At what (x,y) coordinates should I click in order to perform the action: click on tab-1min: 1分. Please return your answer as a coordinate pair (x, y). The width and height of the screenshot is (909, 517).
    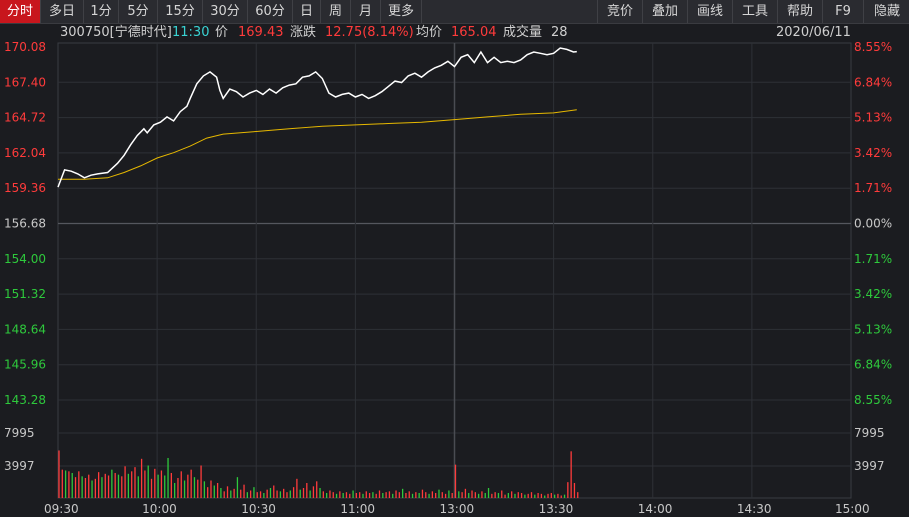
    Looking at the image, I should click on (101, 11).